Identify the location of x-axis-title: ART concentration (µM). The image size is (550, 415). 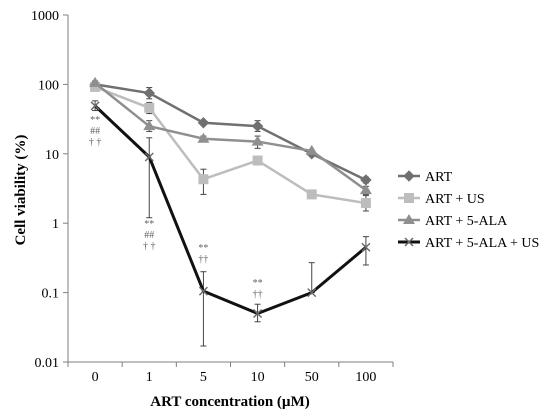
(229, 402).